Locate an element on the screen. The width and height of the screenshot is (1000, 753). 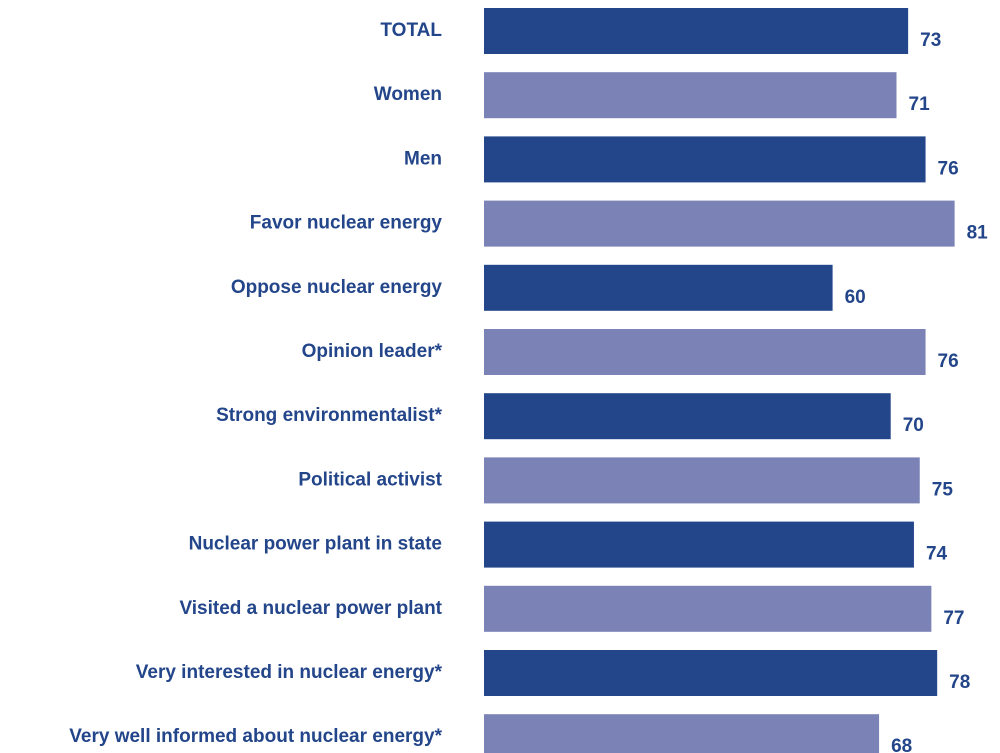
category-label: Political activist is located at coordinates (370, 479).